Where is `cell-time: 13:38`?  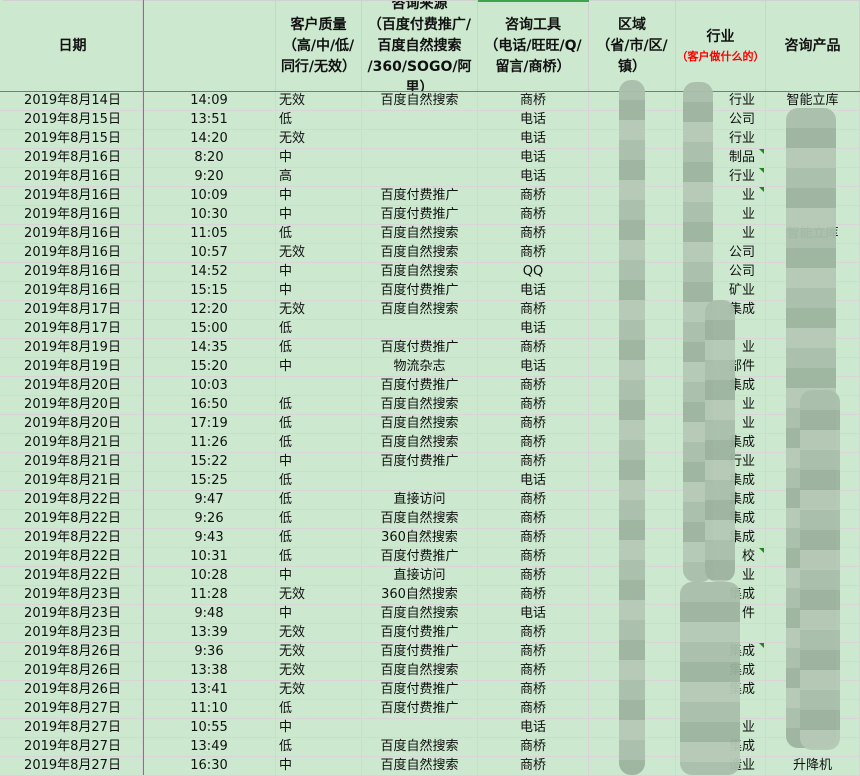 cell-time: 13:38 is located at coordinates (209, 671).